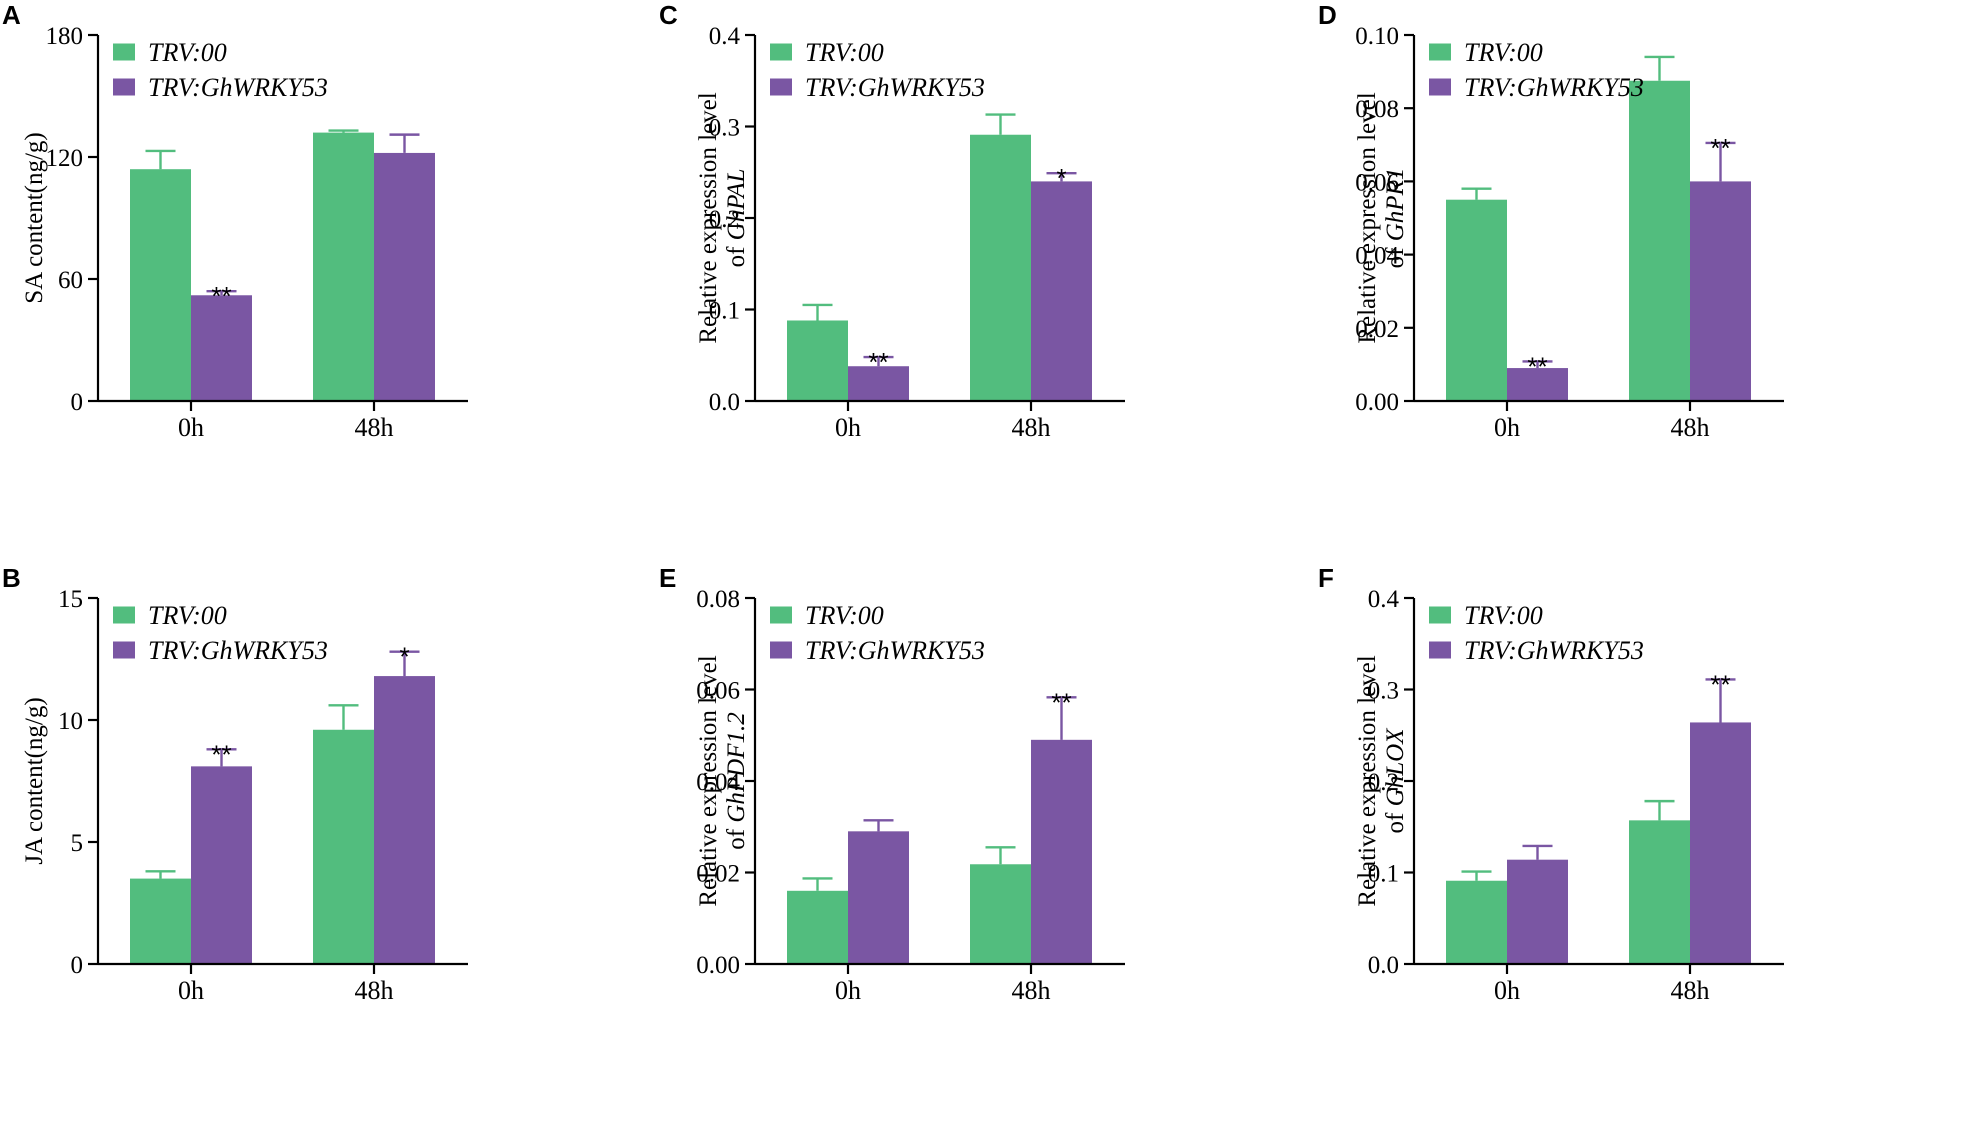 The image size is (1973, 1127). What do you see at coordinates (667, 578) in the screenshot?
I see `panel-letter: E` at bounding box center [667, 578].